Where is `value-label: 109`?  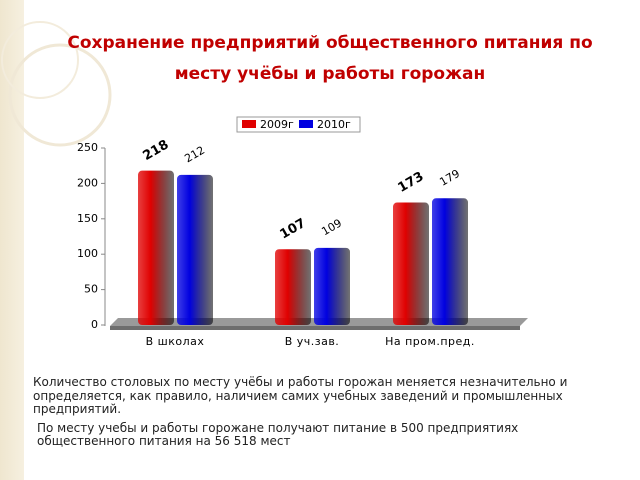
value-label: 109 is located at coordinates (331, 228).